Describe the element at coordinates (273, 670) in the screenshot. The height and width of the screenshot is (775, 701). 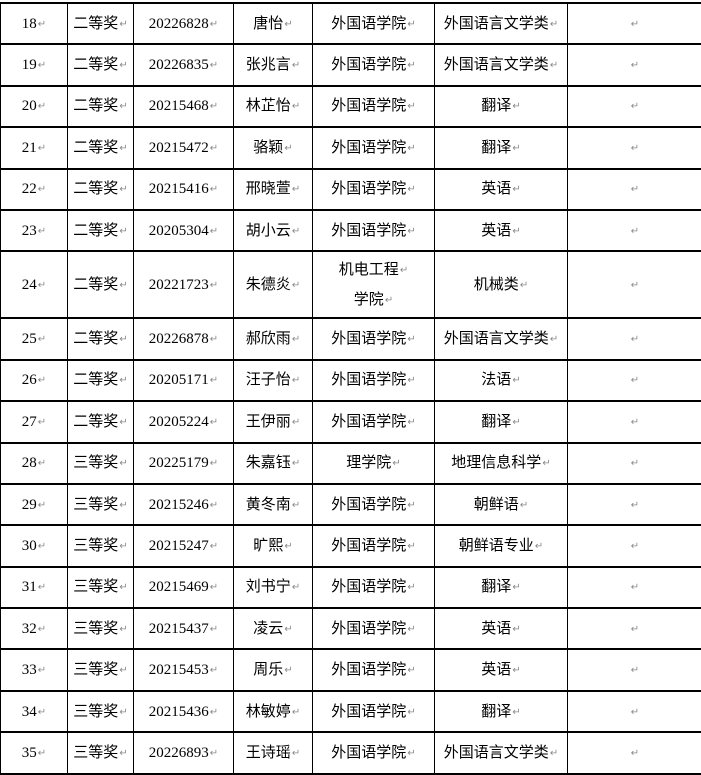
I see `cell-name: 周乐↵` at that location.